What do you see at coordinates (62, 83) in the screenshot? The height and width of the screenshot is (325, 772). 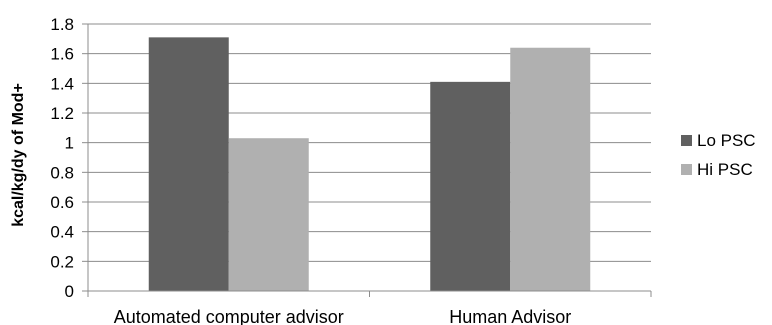 I see `y-tick-label: 1.4` at bounding box center [62, 83].